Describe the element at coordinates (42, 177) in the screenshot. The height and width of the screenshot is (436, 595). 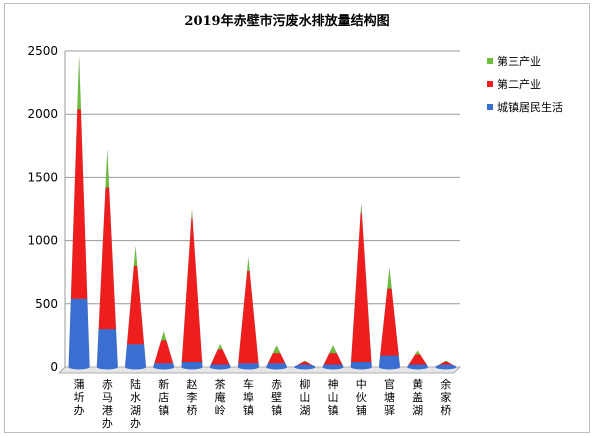
I see `y-tick-label: 1500` at that location.